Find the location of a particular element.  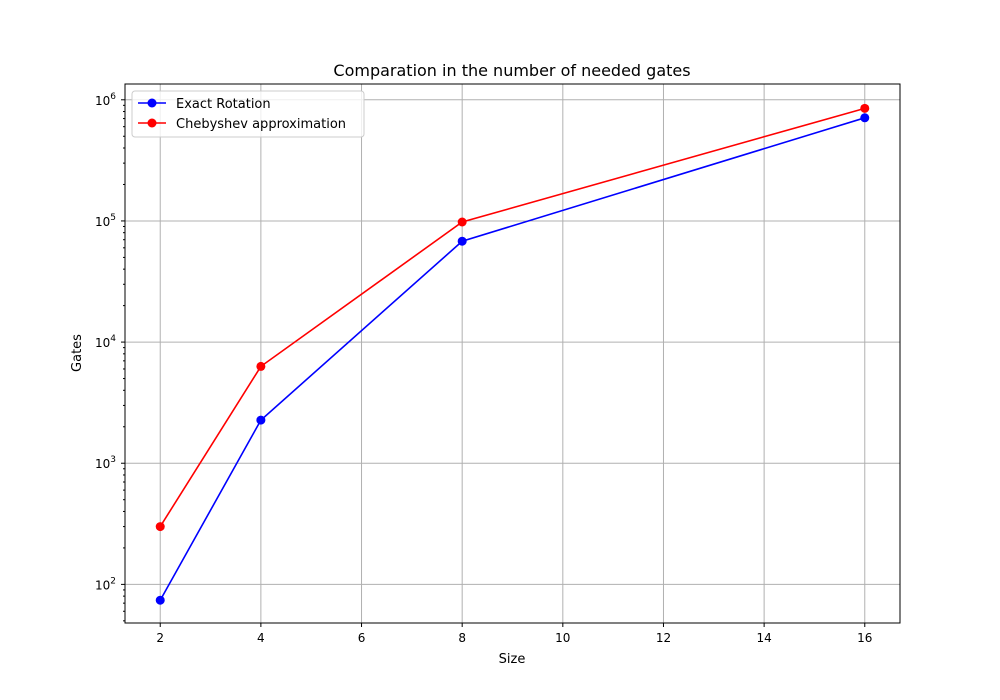

y-tick-label: 10⁴ is located at coordinates (105, 342).